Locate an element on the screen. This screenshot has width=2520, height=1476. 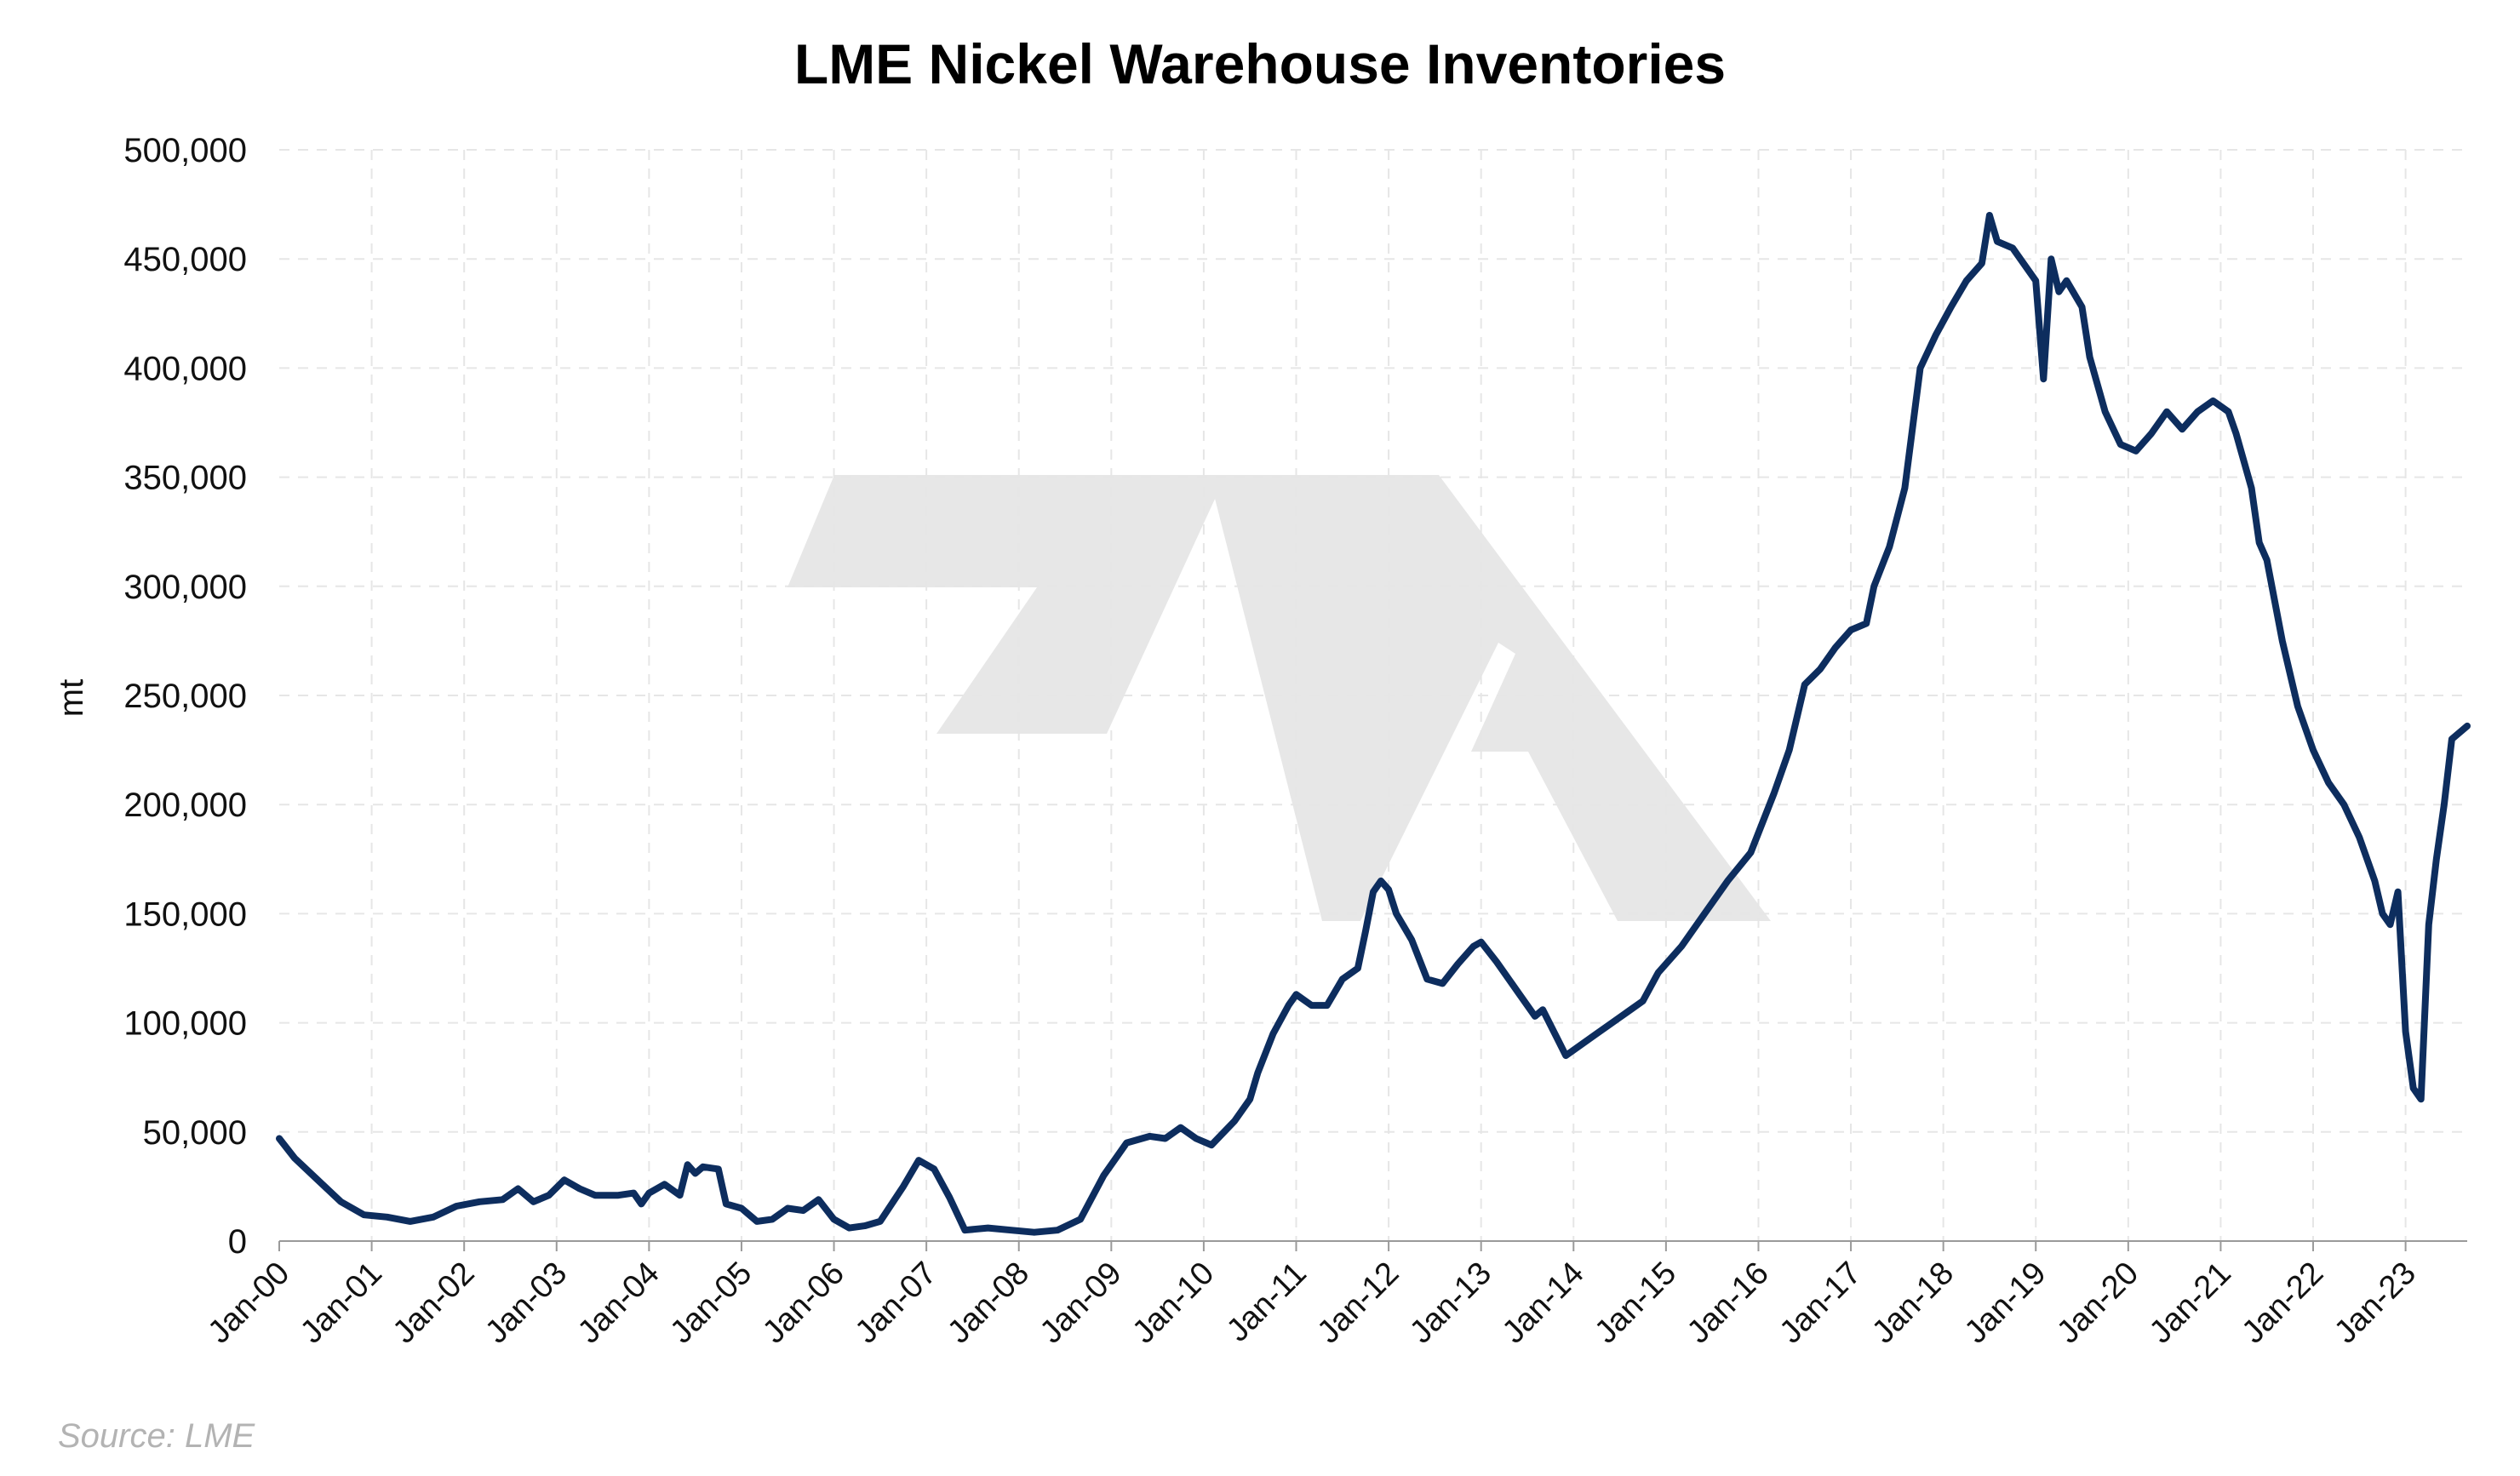
y-tick-label: 450,000 is located at coordinates (185, 259).